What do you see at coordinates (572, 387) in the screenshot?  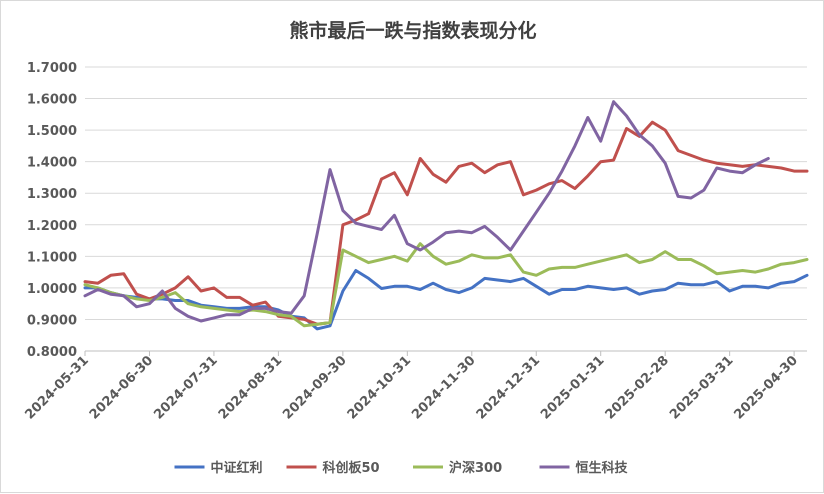 I see `x-tick-label: 2025-01-31` at bounding box center [572, 387].